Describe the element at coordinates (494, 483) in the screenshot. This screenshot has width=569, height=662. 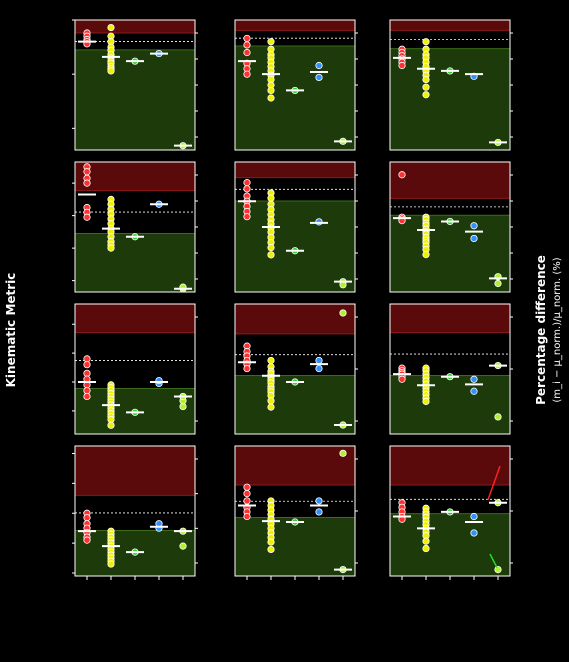
I see `annotation-arrow-red` at that location.